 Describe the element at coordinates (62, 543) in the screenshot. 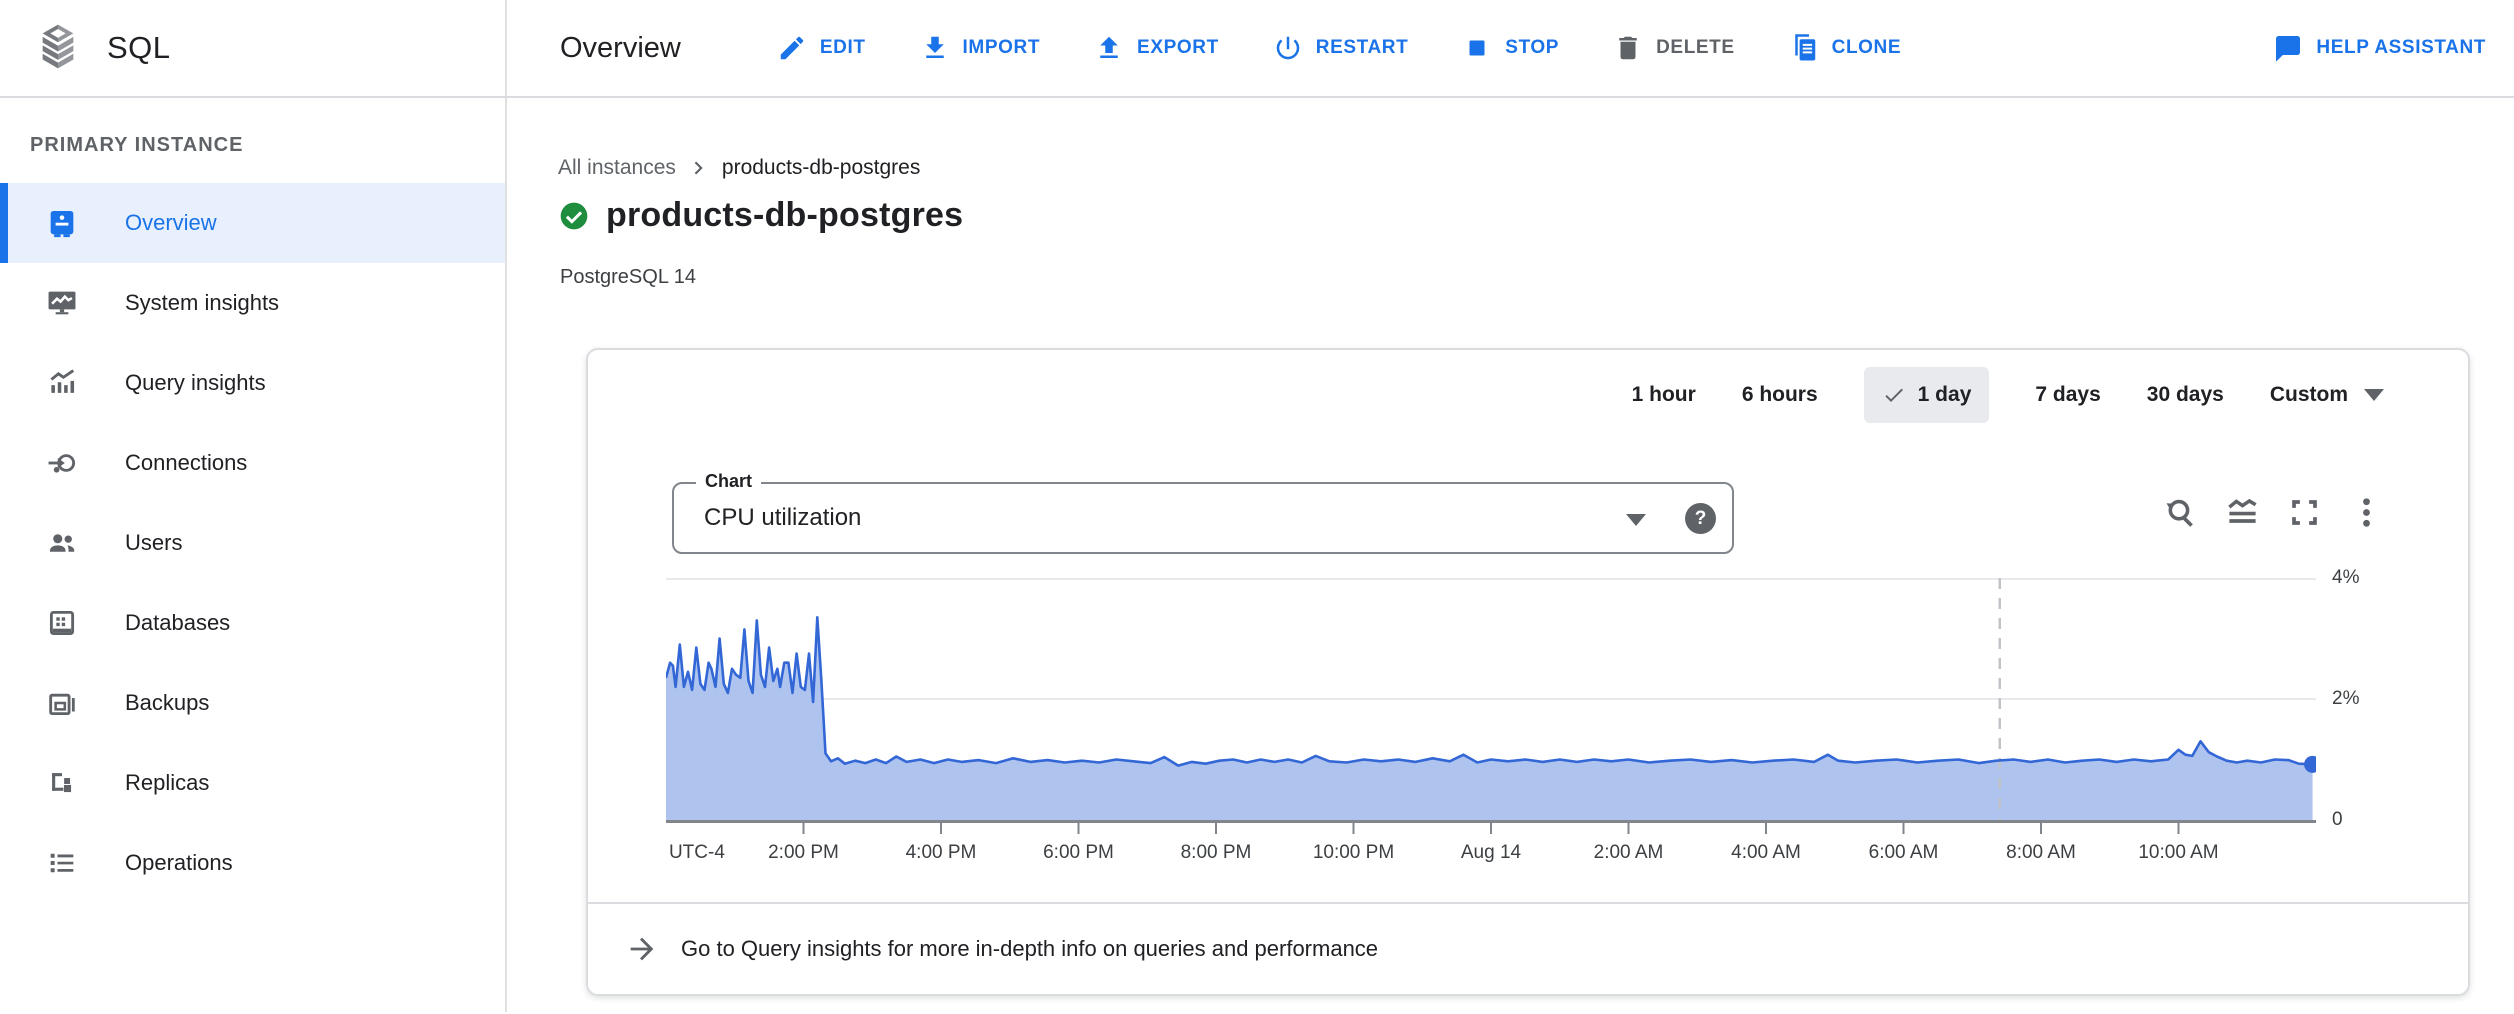

I see `users-icon` at that location.